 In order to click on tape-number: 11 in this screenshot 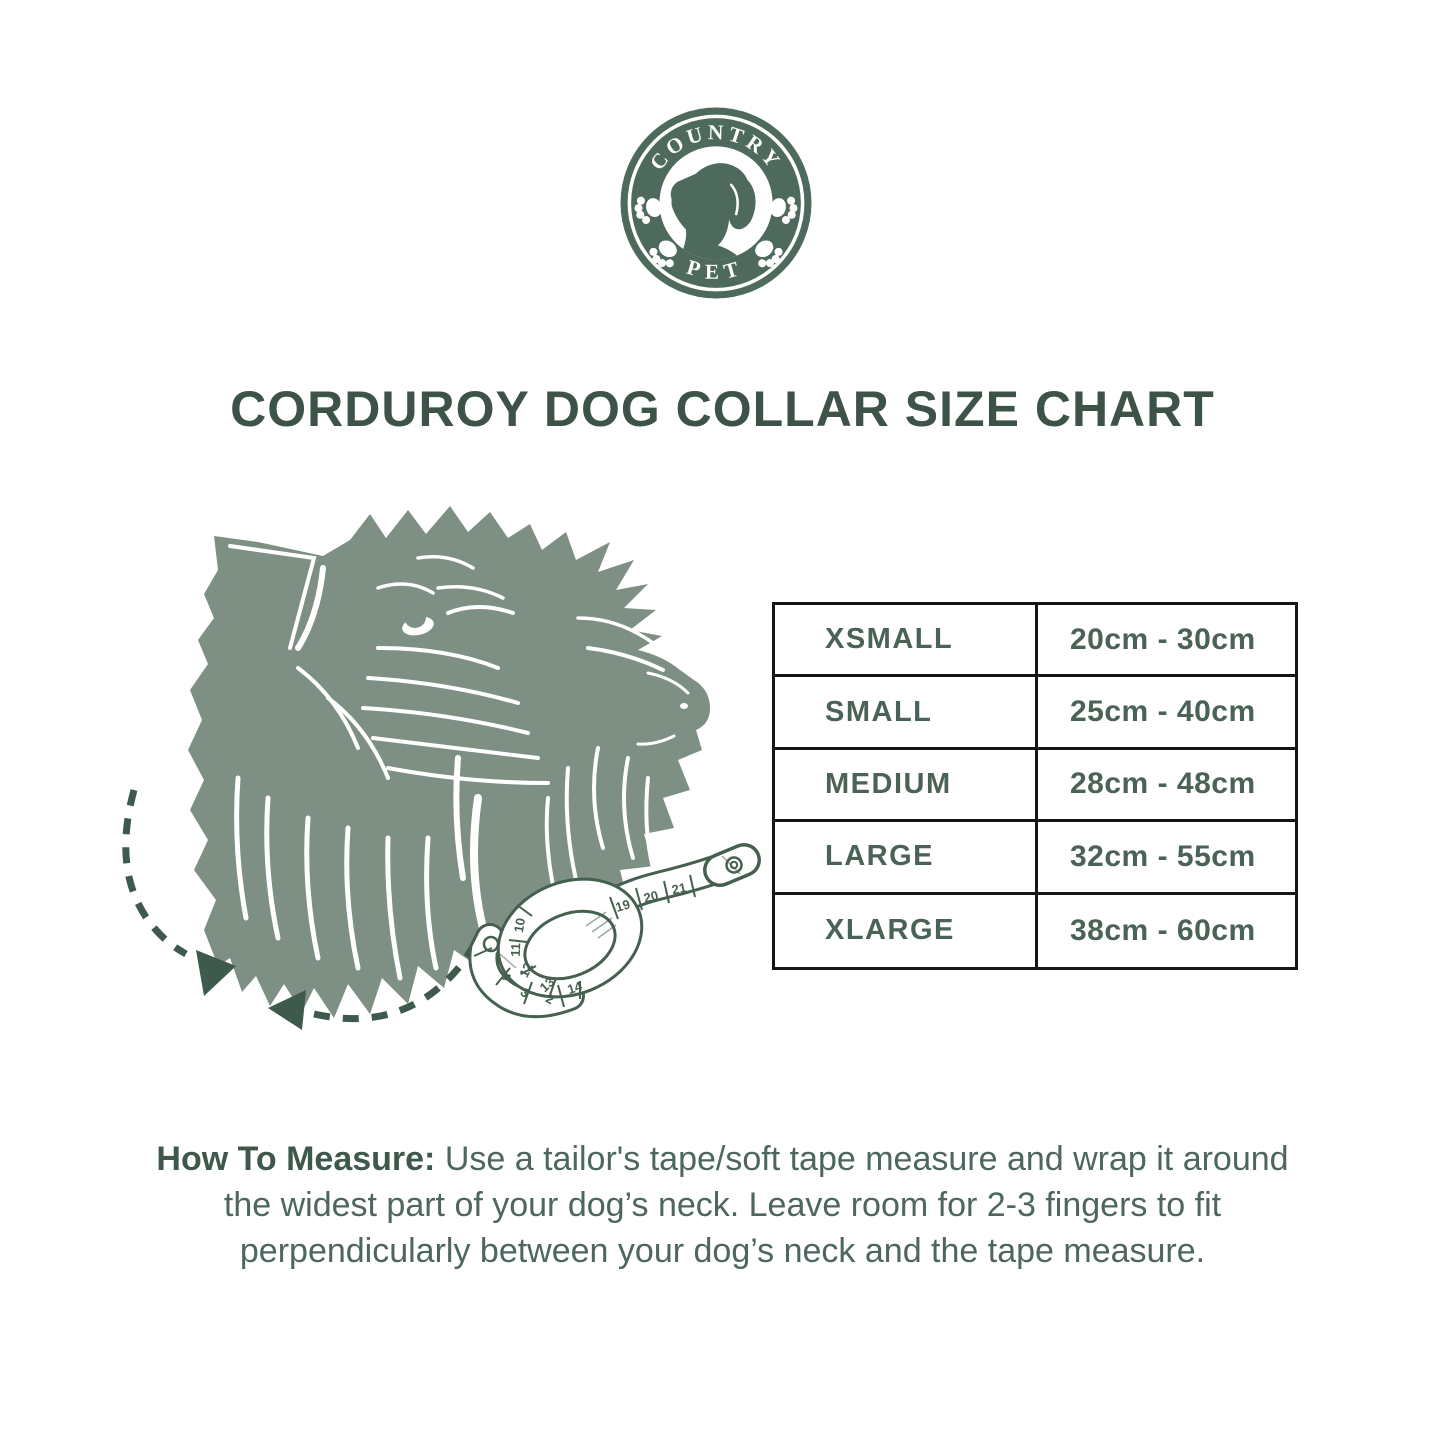, I will do `click(515, 950)`.